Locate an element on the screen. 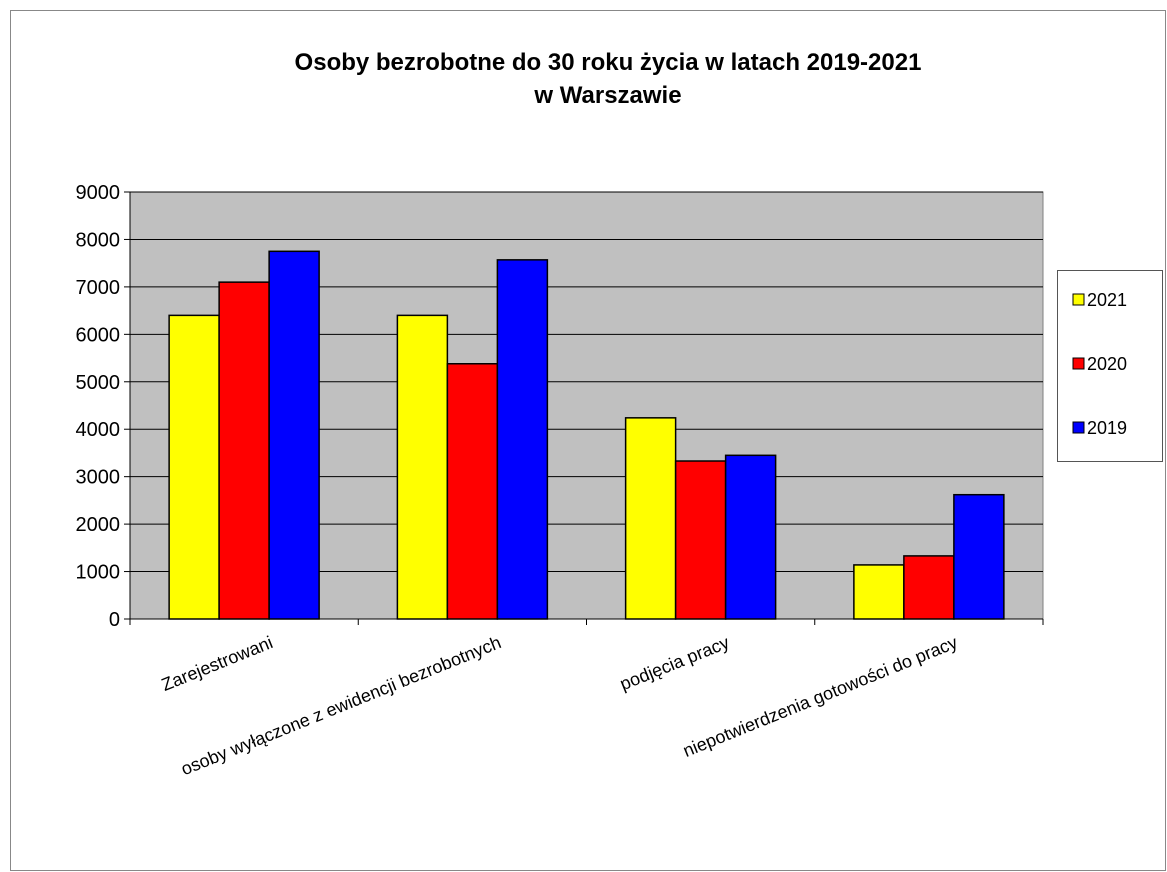 Image resolution: width=1167 pixels, height=872 pixels. legend-label: 2021 is located at coordinates (1107, 300).